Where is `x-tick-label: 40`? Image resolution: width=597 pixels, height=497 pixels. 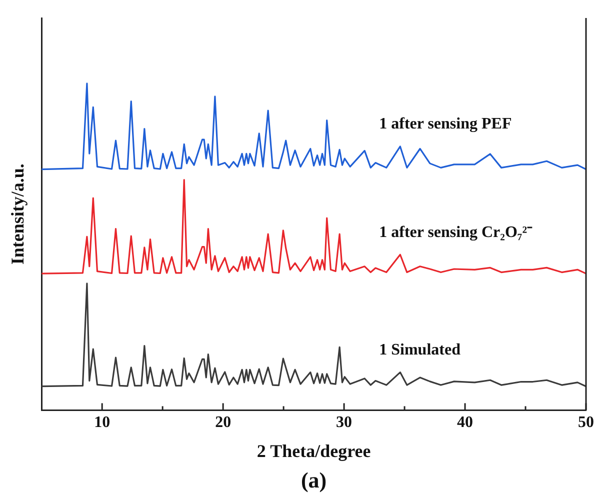 x-tick-label: 40 is located at coordinates (465, 422).